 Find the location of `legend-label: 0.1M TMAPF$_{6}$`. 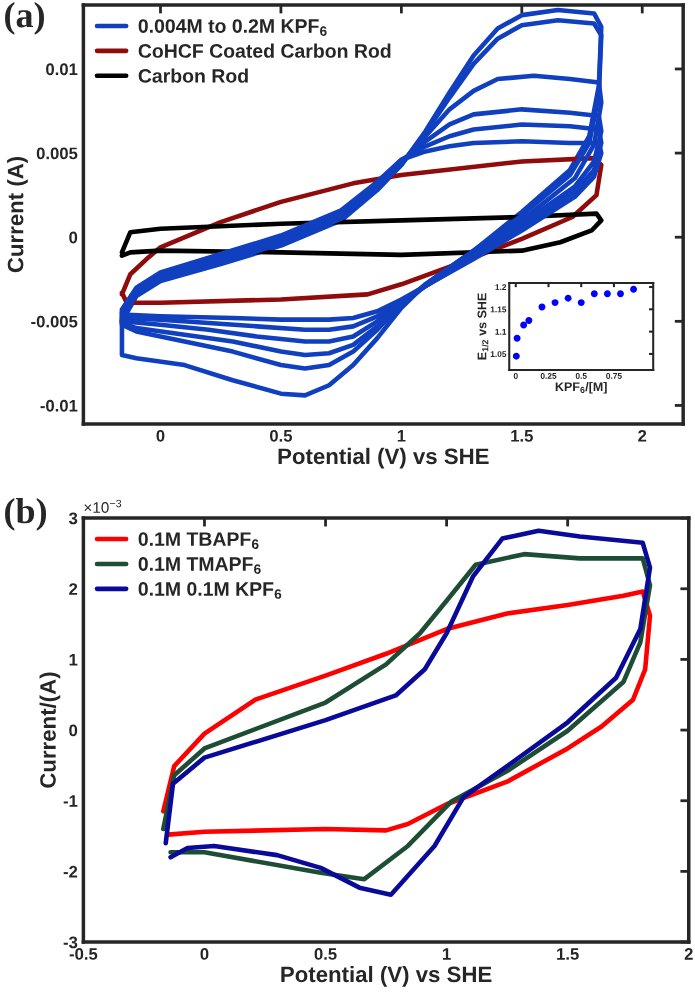

legend-label: 0.1M TMAPF$_{6}$ is located at coordinates (199, 565).